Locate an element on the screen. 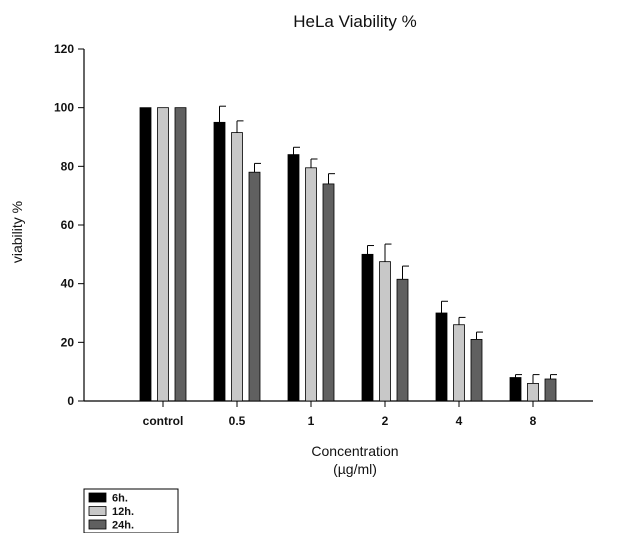 The height and width of the screenshot is (533, 621). y-tick-label: 0 is located at coordinates (70, 401).